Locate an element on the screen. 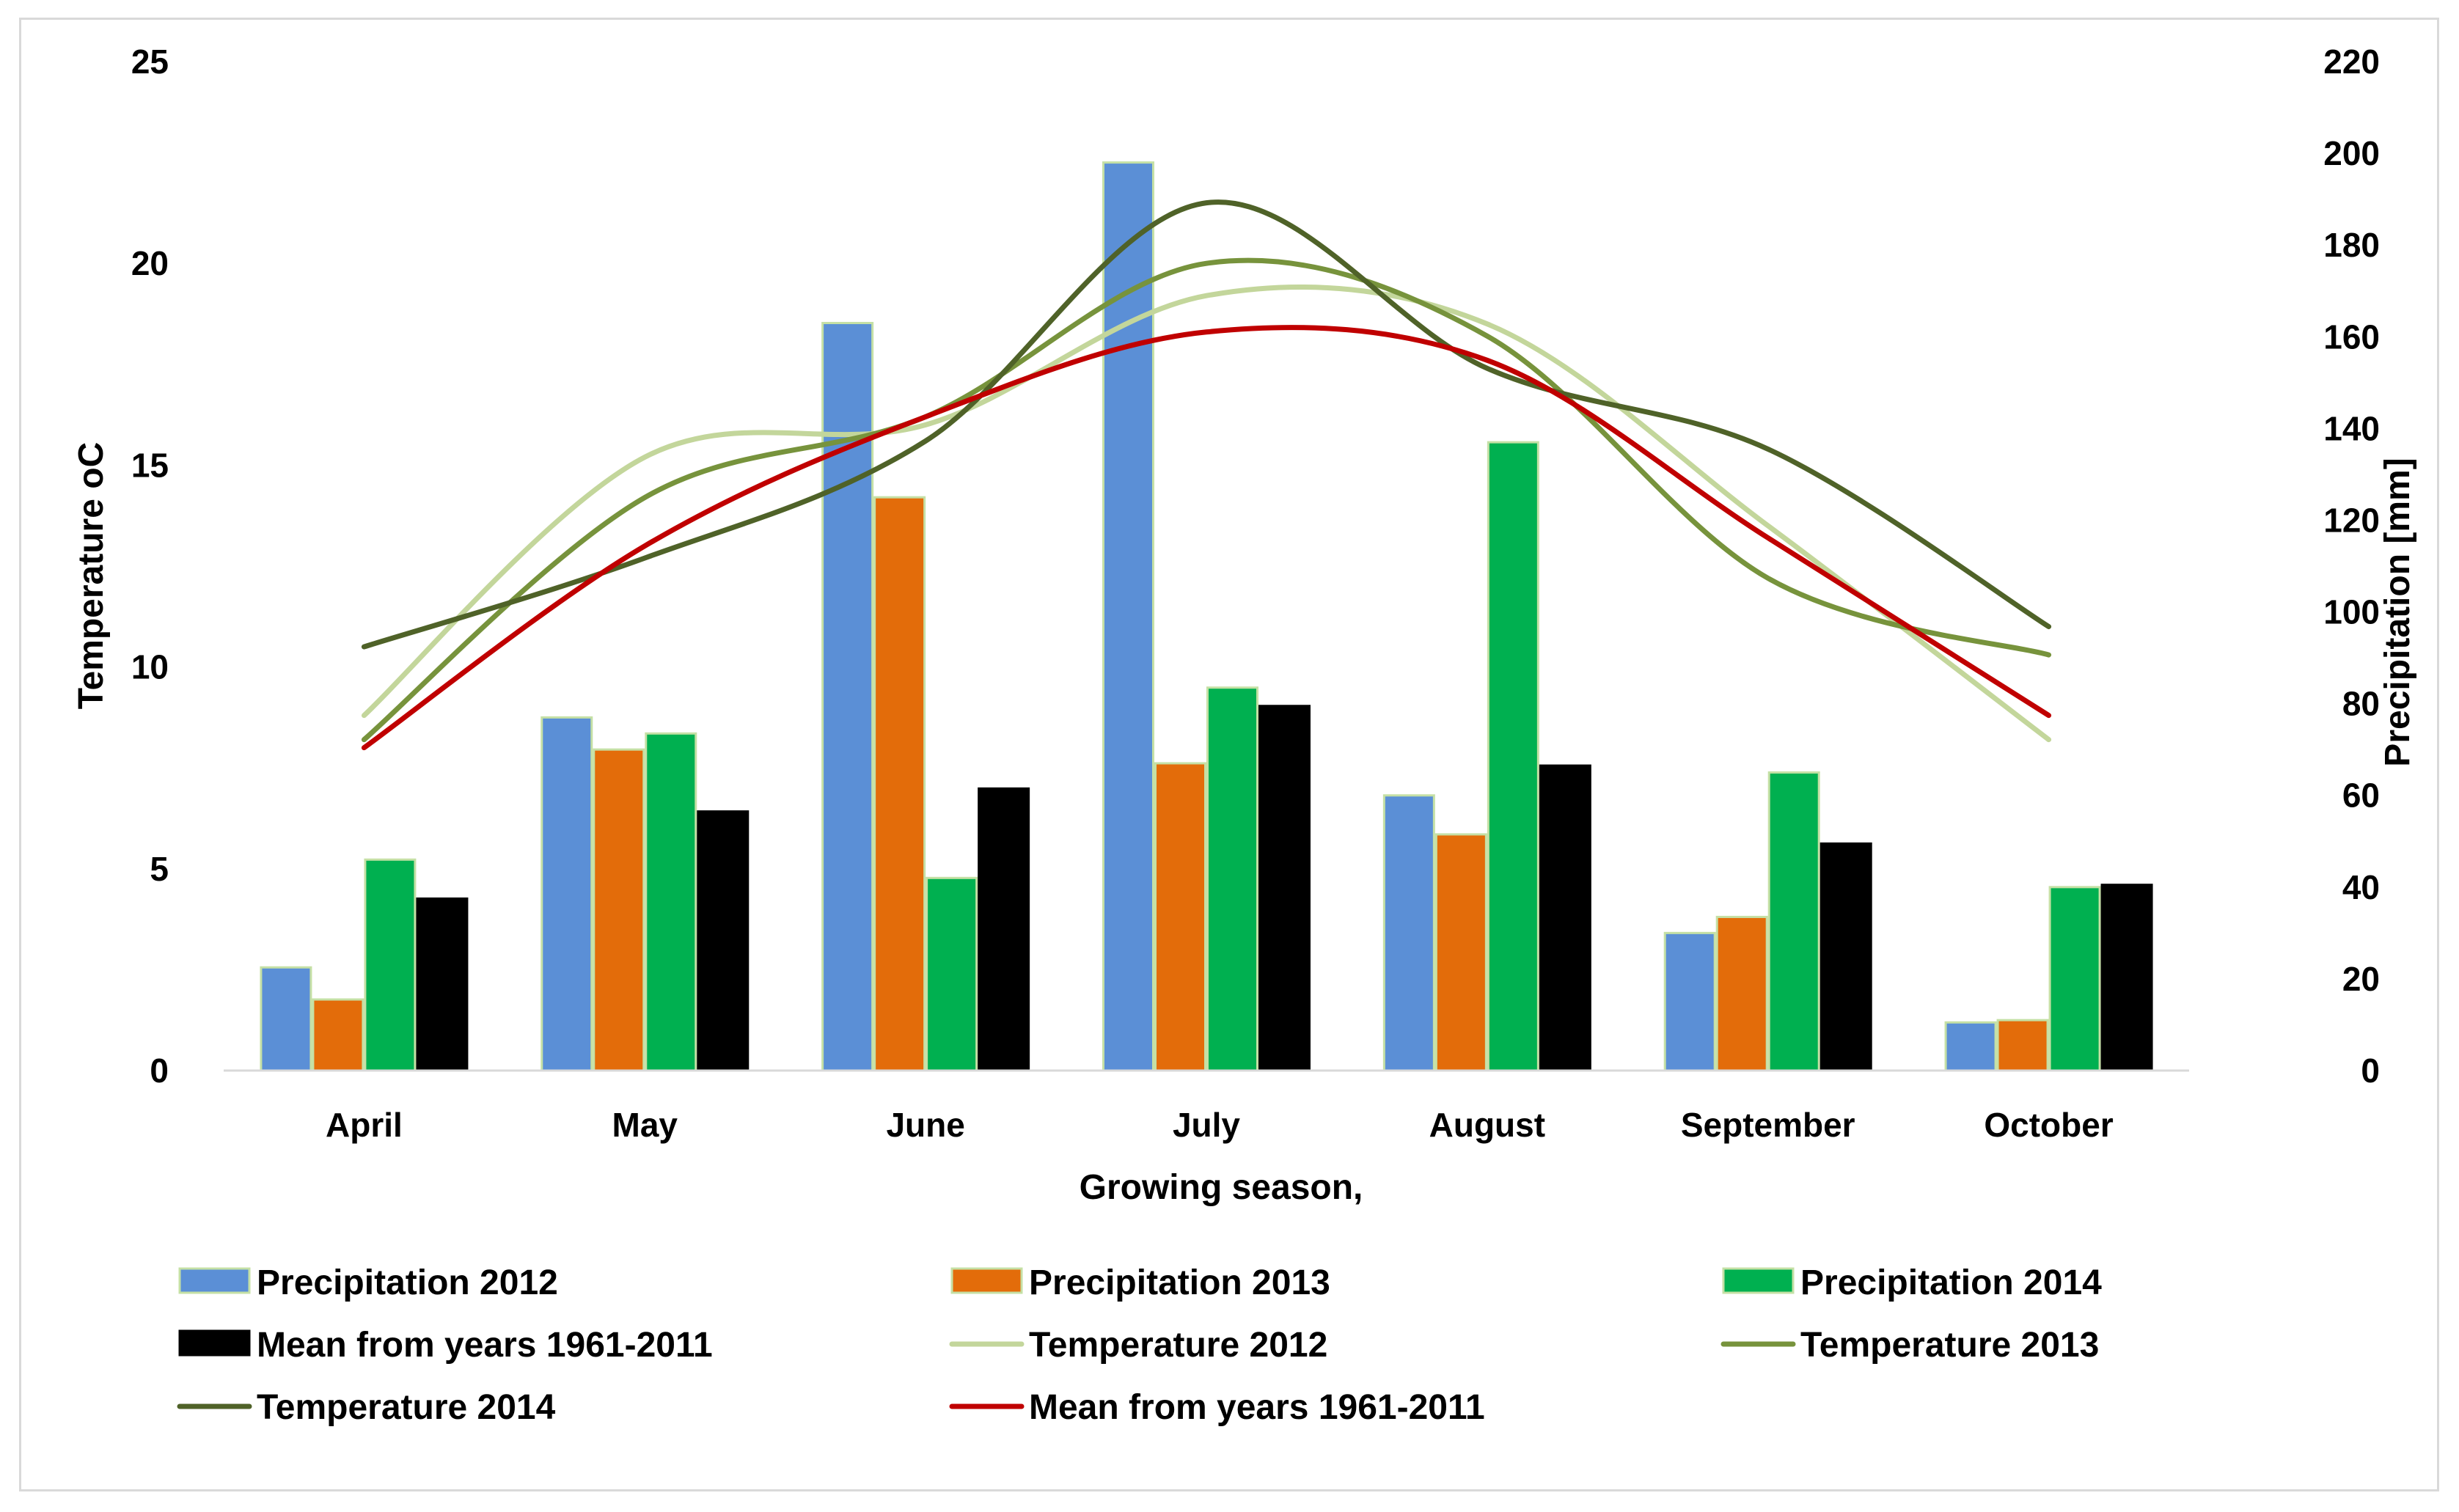 This screenshot has height=1512, width=2459. legend-key-precipitation-2012-bar is located at coordinates (215, 1280).